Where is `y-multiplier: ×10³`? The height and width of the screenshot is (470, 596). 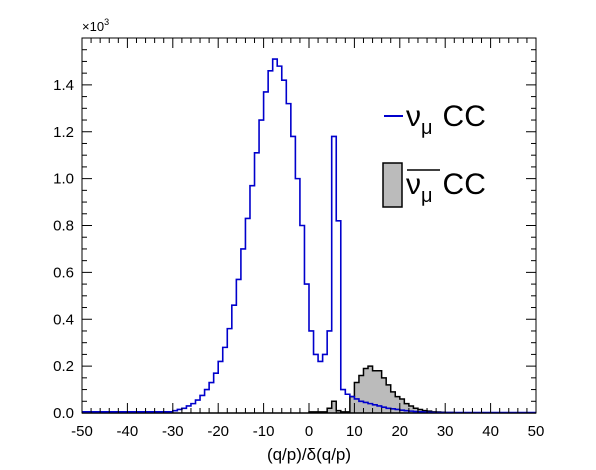
y-multiplier: ×10³ is located at coordinates (95, 25).